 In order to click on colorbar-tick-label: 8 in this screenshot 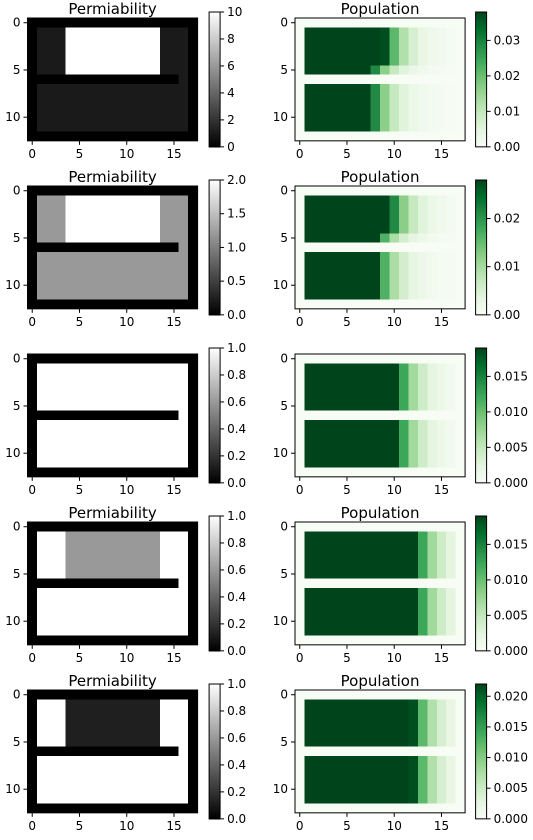, I will do `click(231, 39)`.